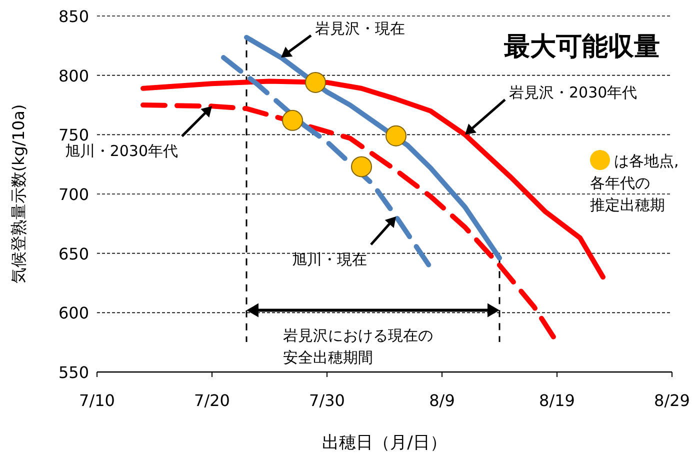 This screenshot has width=697, height=458. Describe the element at coordinates (212, 400) in the screenshot. I see `x-tick-label: 7/20` at that location.